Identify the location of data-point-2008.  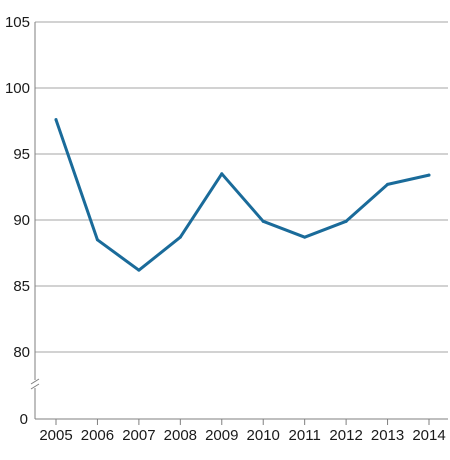
(180, 237).